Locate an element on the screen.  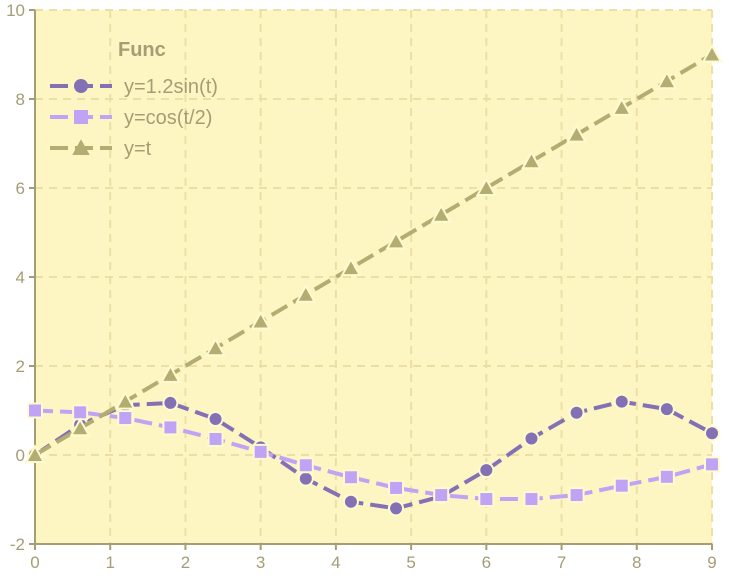
x-tick-label: 0 is located at coordinates (34, 562).